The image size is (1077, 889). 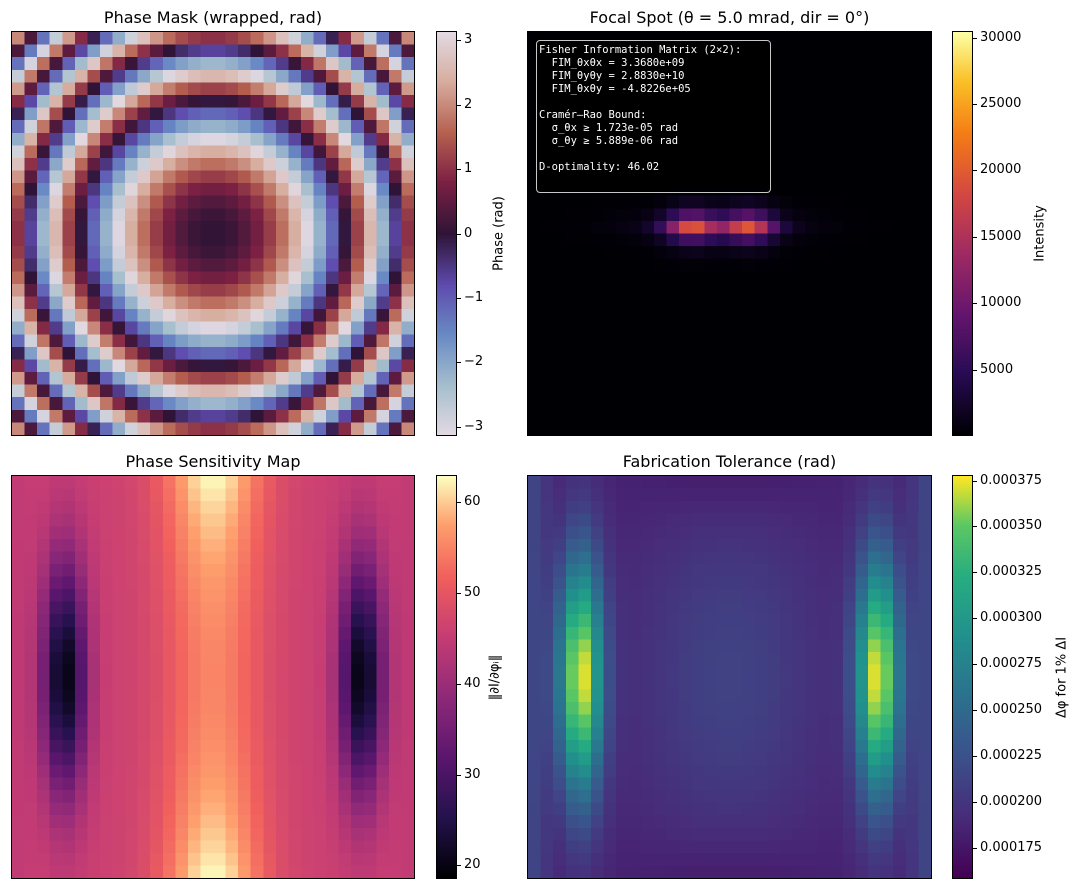 I want to click on colorbar-tick-label: 15000, so click(x=1001, y=236).